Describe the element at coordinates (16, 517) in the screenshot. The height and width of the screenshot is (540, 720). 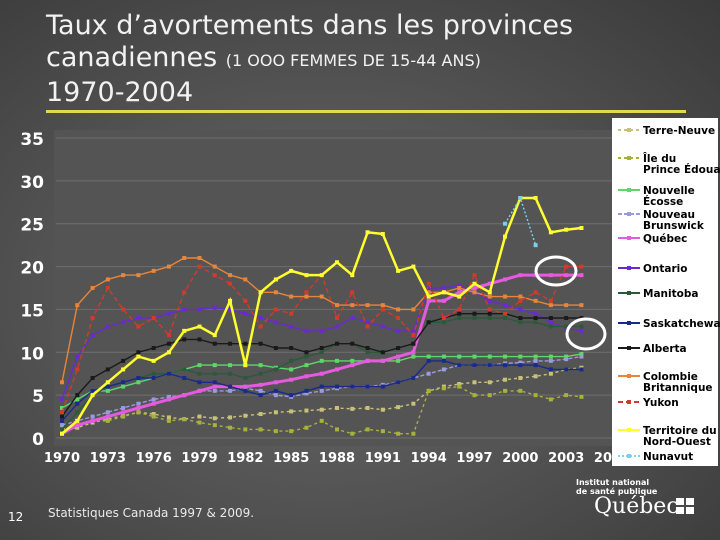
I see `page-number: 12` at that location.